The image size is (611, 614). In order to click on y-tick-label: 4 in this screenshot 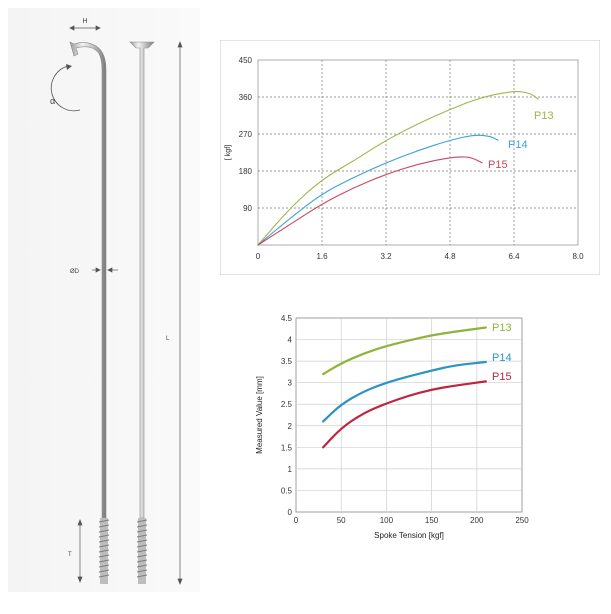, I will do `click(290, 340)`.